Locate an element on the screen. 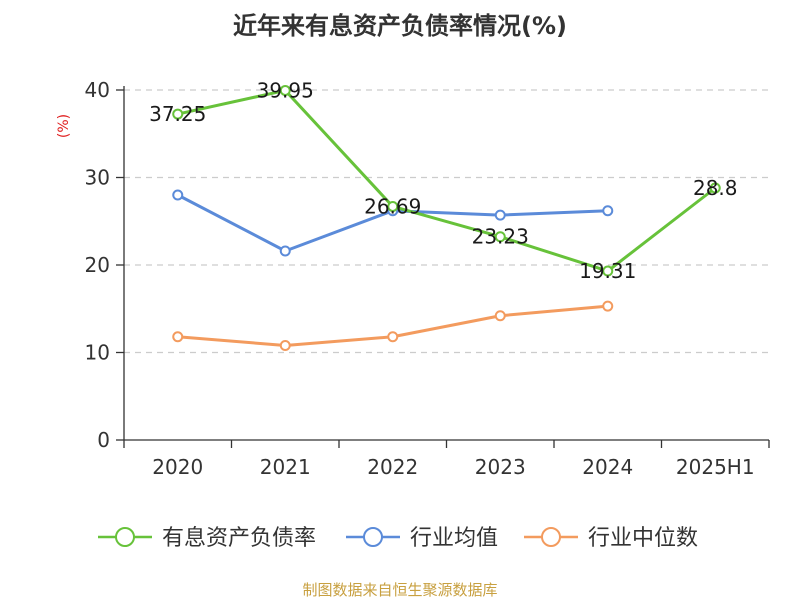 The image size is (800, 600). data-label: 19.31 is located at coordinates (607, 271).